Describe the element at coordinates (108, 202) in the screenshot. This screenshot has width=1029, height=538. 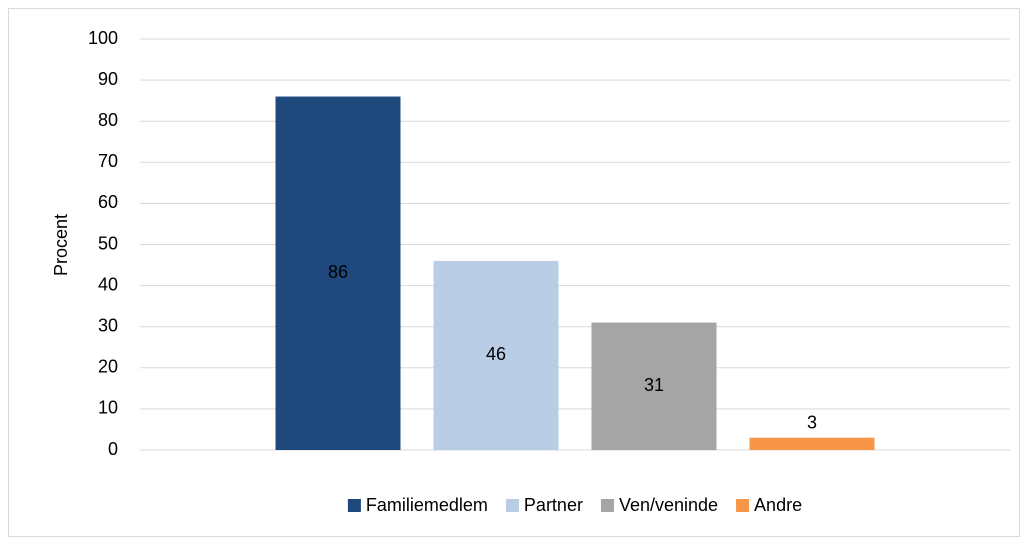
I see `y-tick-label: 60` at that location.